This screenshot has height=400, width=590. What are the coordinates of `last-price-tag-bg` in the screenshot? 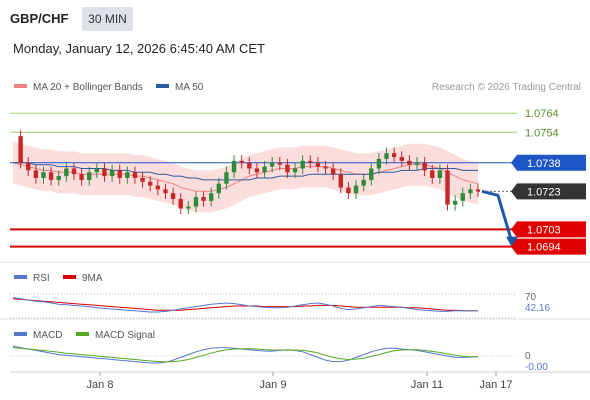 It's located at (548, 191).